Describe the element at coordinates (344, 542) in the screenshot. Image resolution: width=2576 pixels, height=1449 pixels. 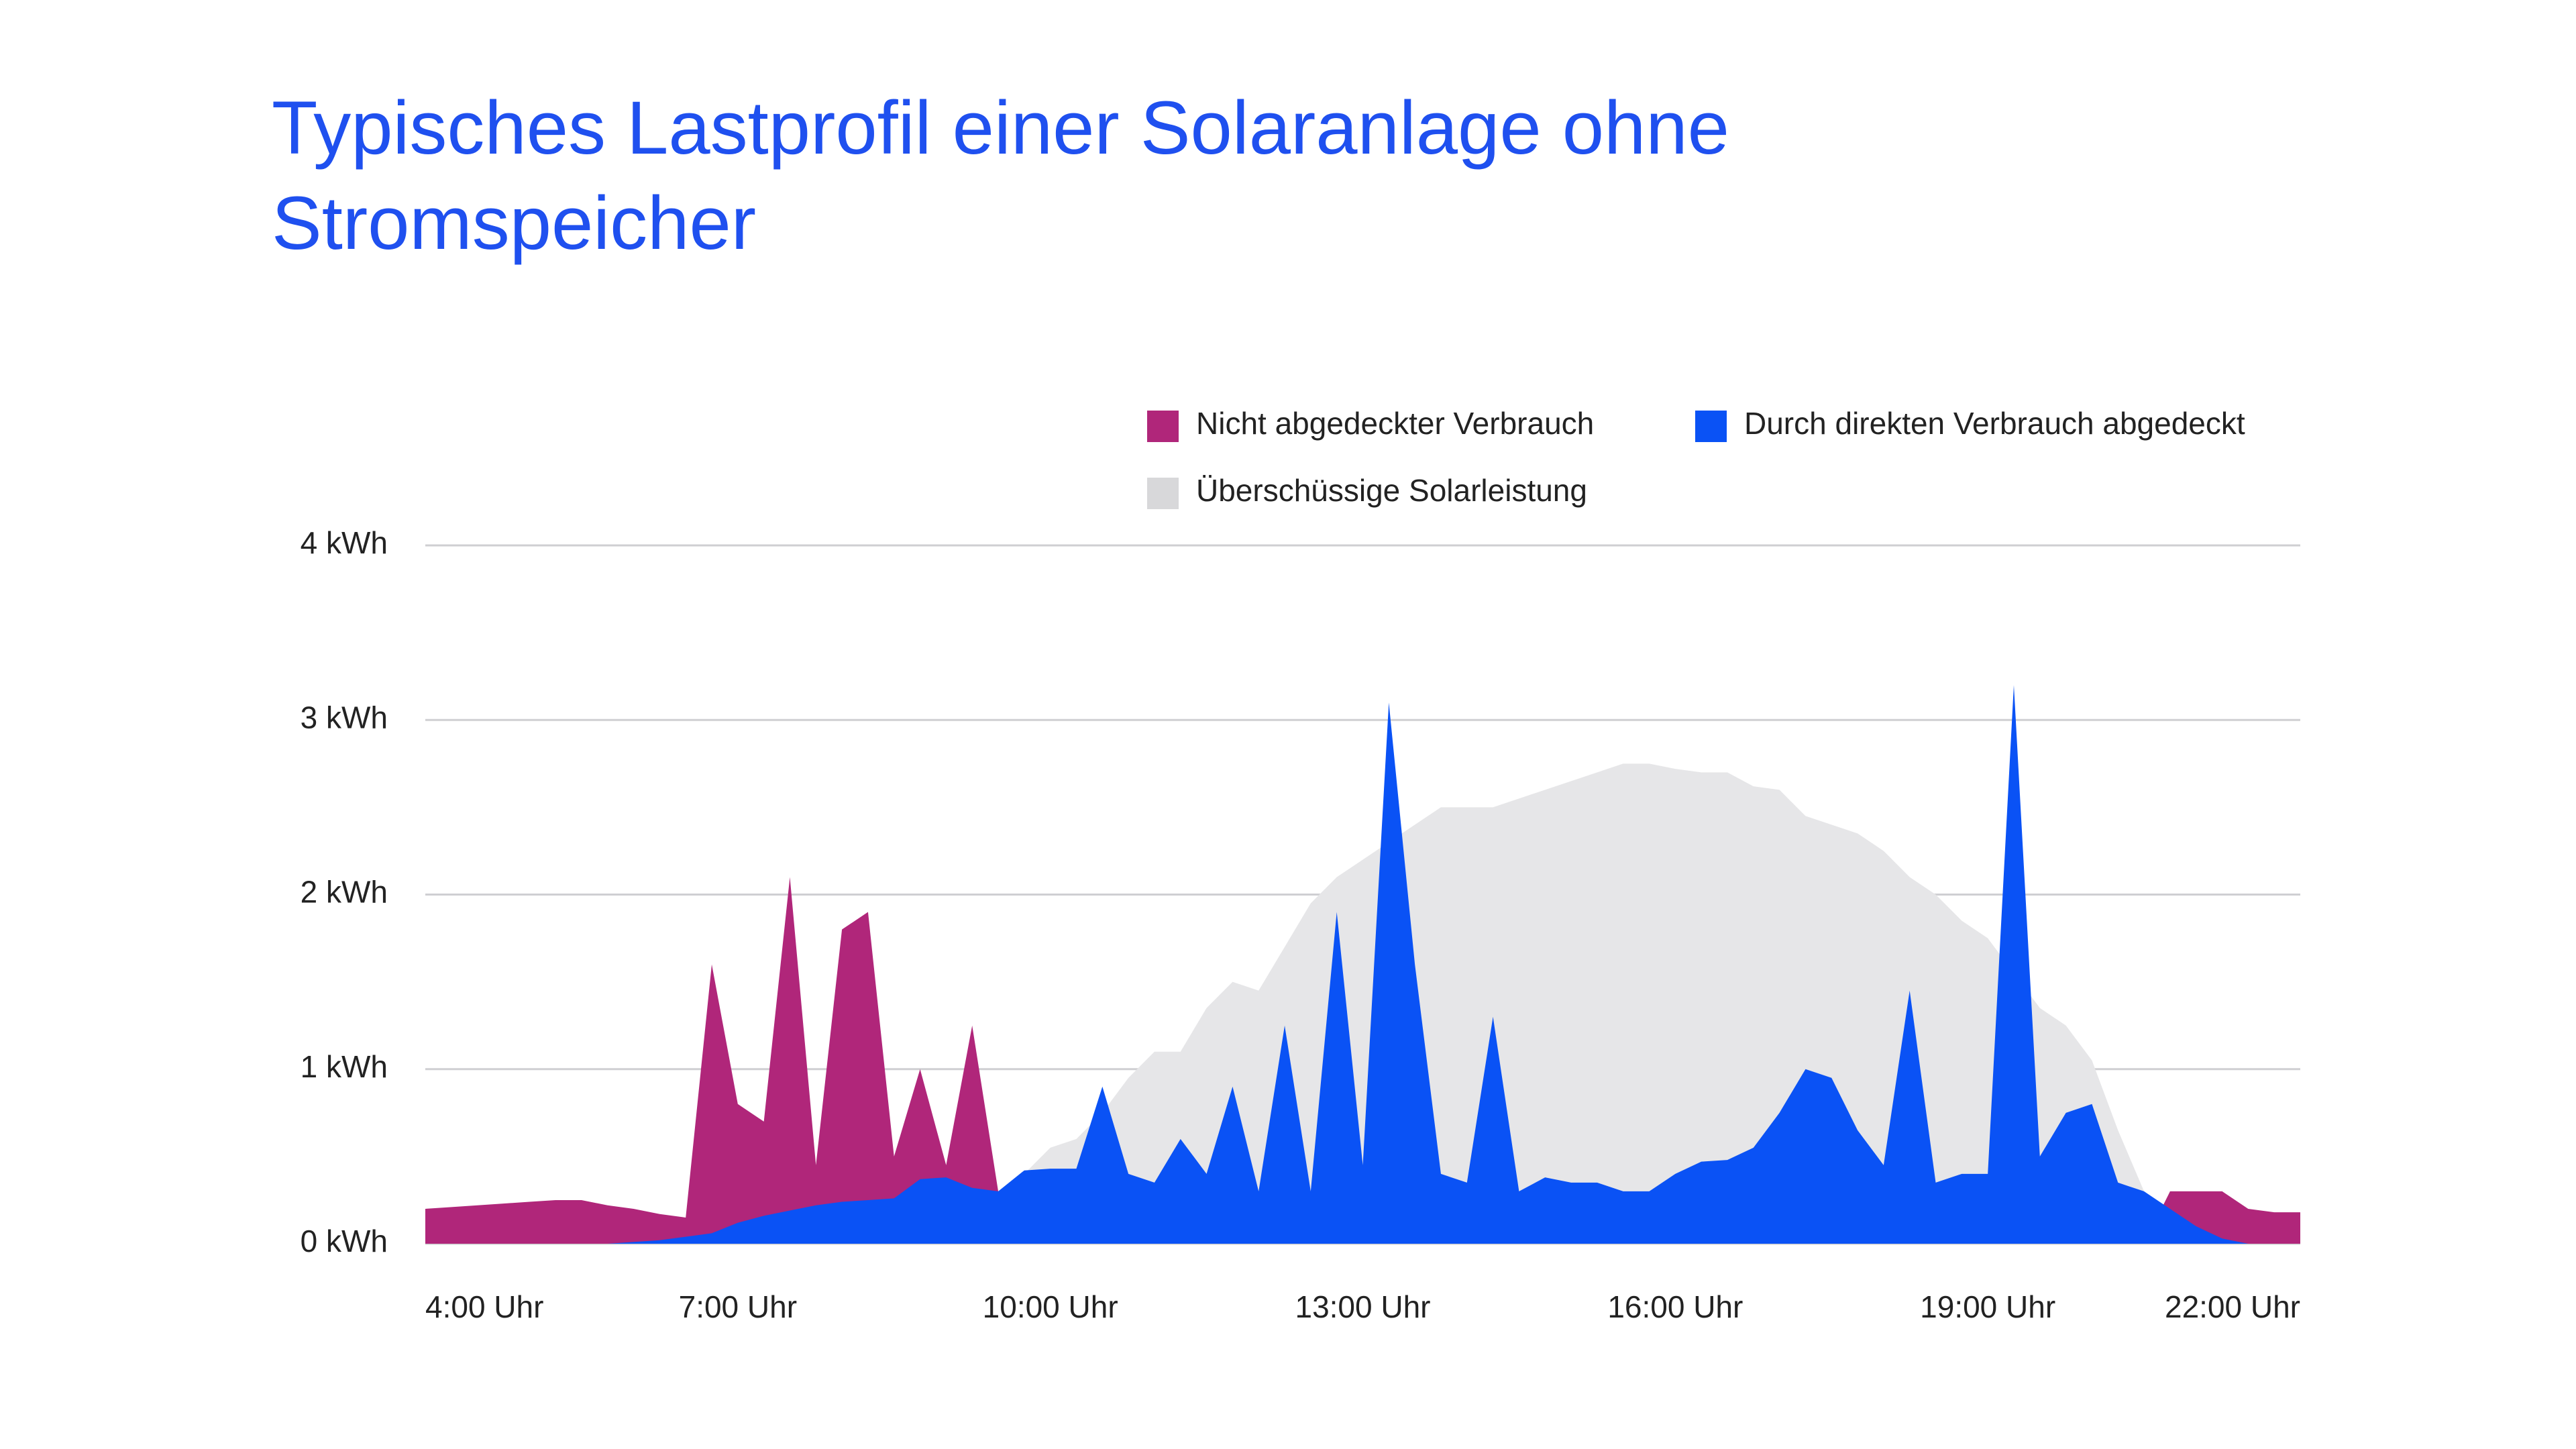
I see `y-tick-label: 4 kWh` at that location.